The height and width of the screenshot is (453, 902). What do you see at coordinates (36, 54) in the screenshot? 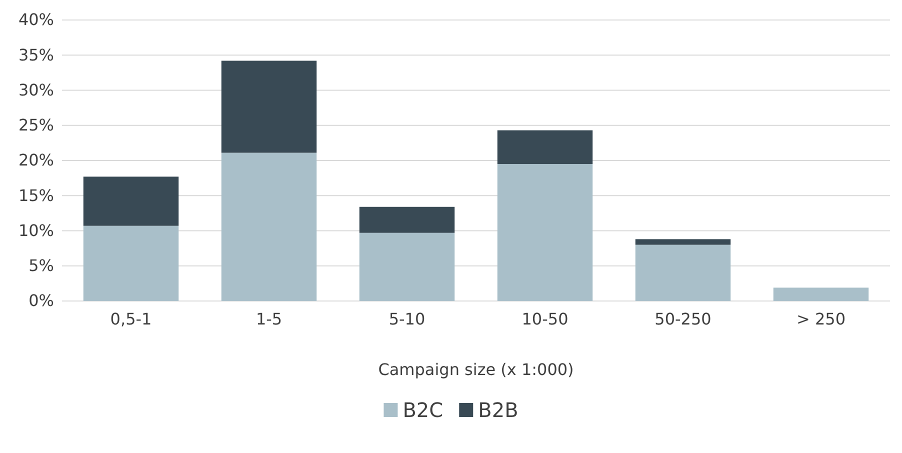
I see `y-tick-label: 35%` at bounding box center [36, 54].